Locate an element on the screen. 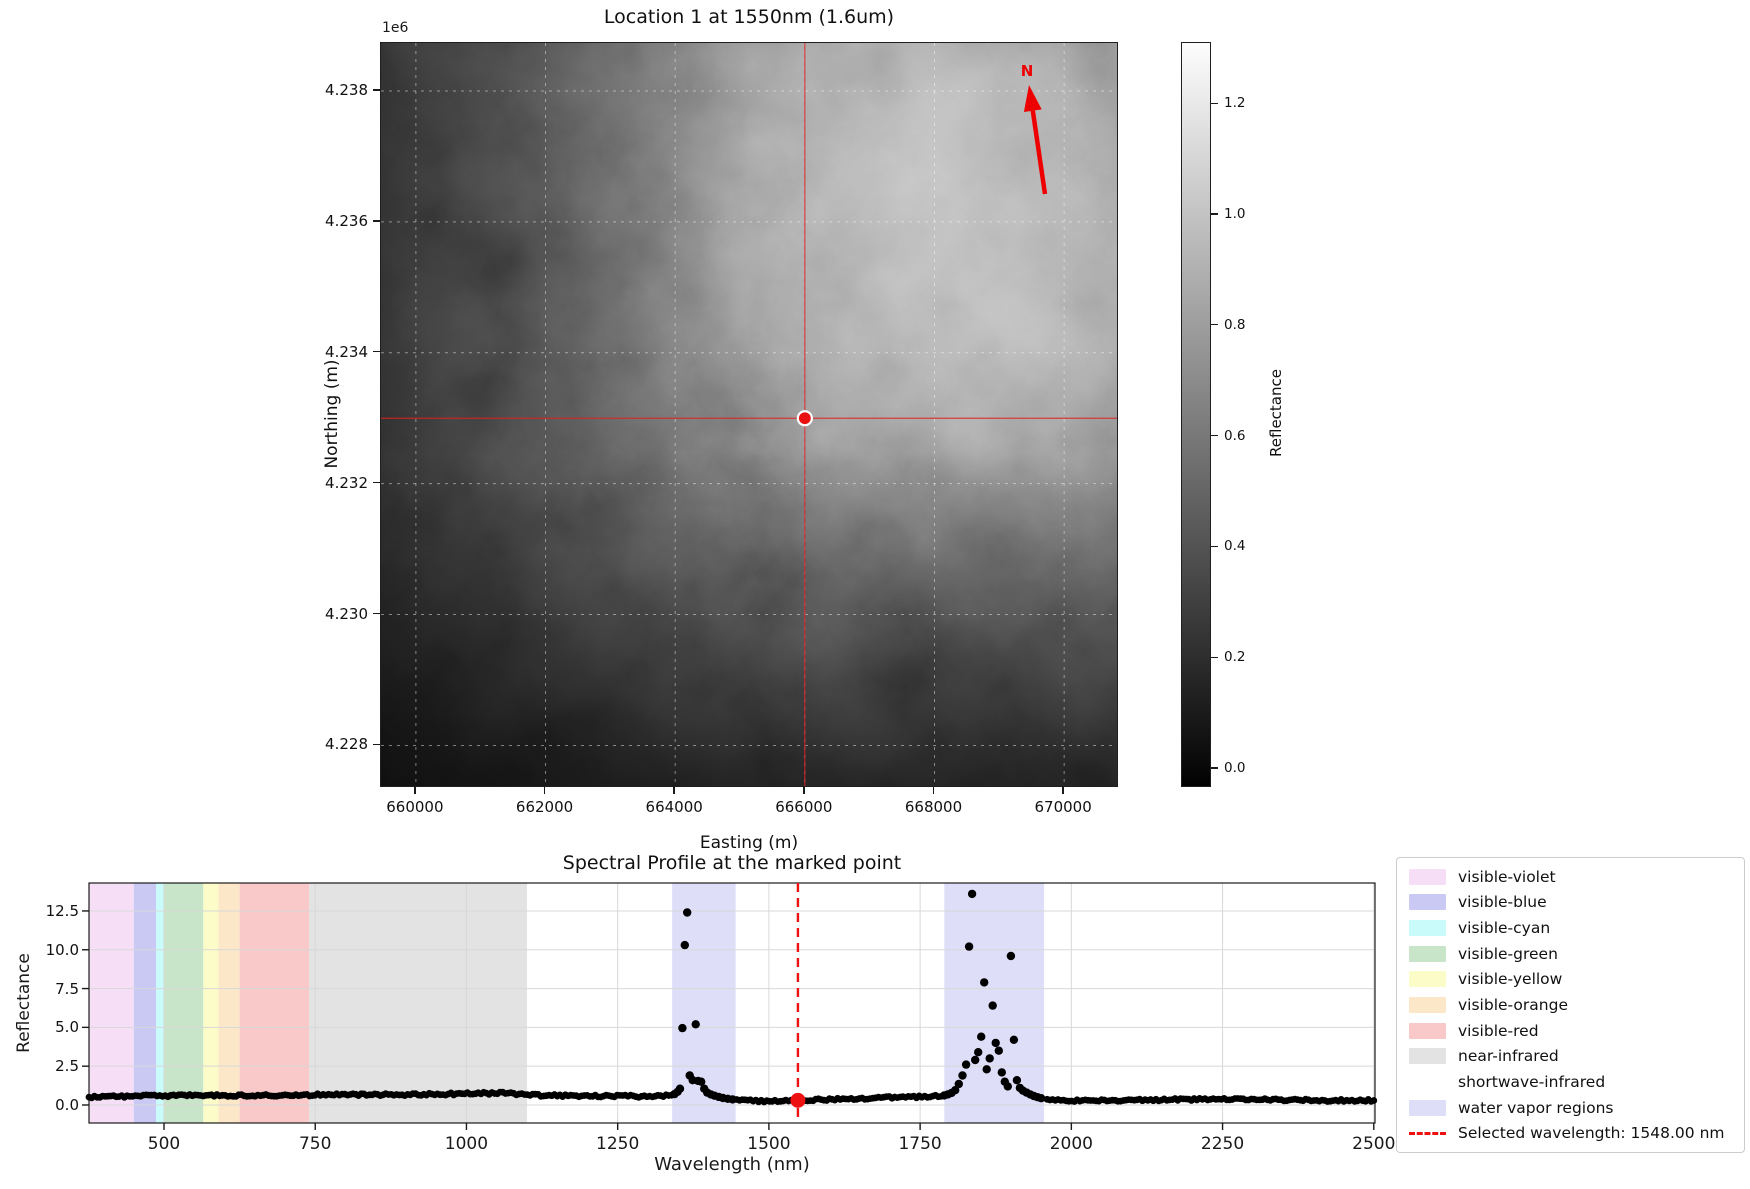 The height and width of the screenshot is (1189, 1750). spectral-data-points is located at coordinates (731, 997).